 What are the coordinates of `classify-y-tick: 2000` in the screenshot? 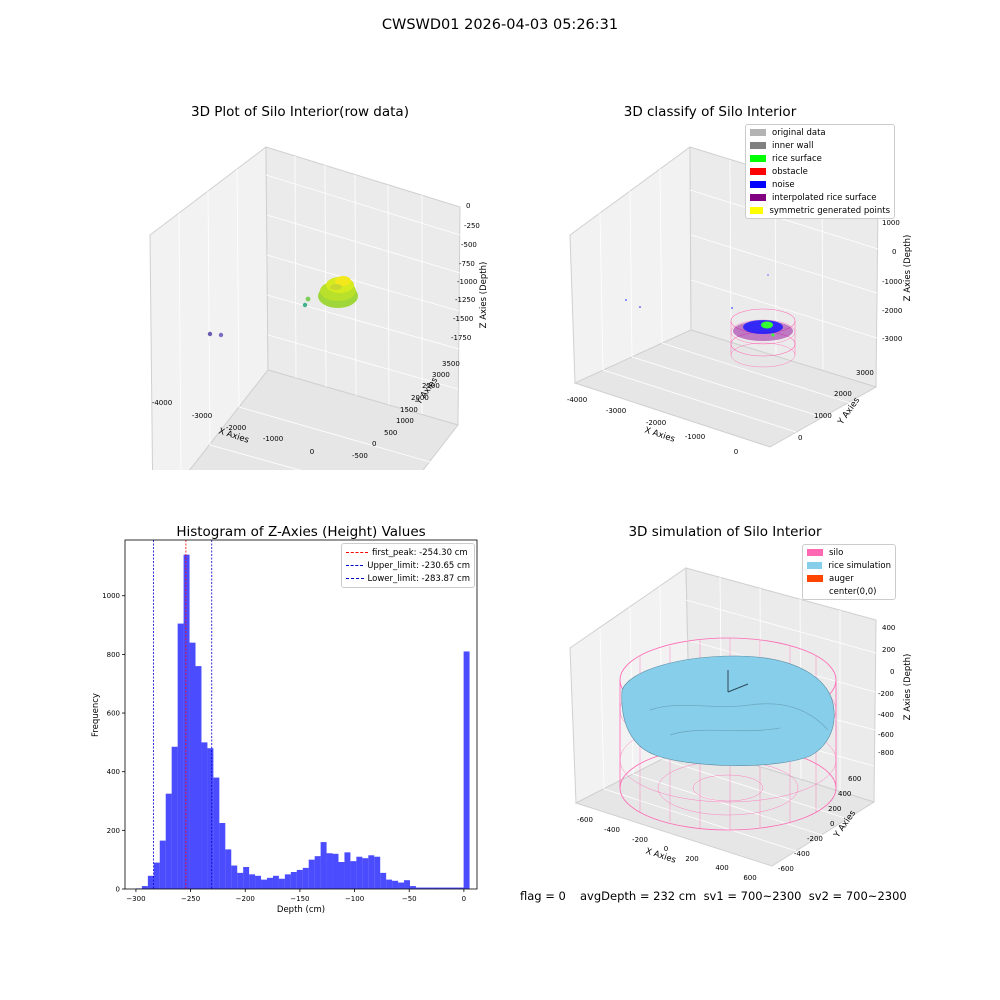 It's located at (843, 394).